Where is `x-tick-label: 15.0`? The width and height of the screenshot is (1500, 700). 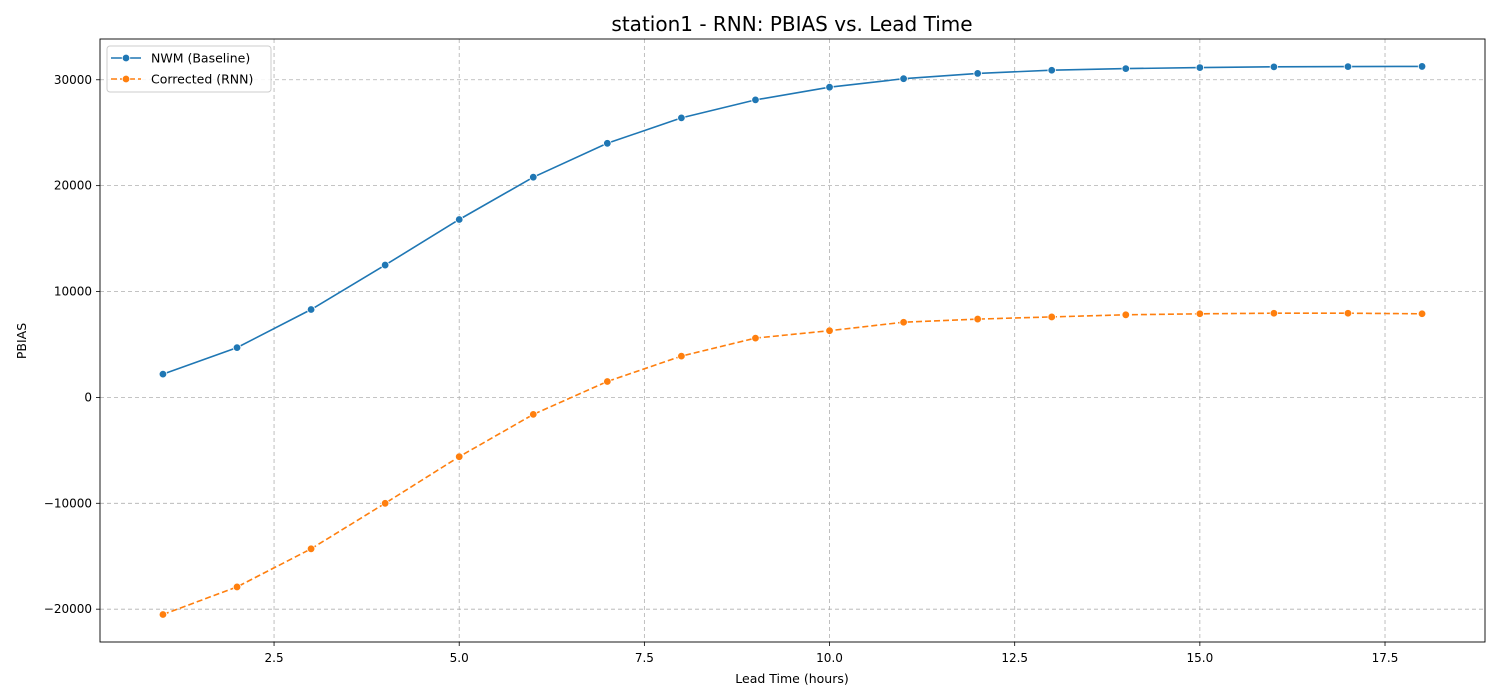 x-tick-label: 15.0 is located at coordinates (1199, 658).